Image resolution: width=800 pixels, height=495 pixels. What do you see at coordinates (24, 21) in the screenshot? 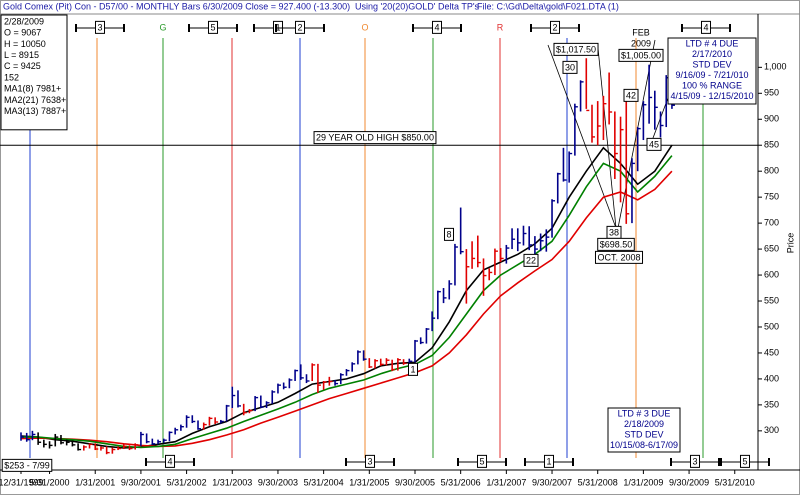
I see `info-line: 2/28/2009` at bounding box center [24, 21].